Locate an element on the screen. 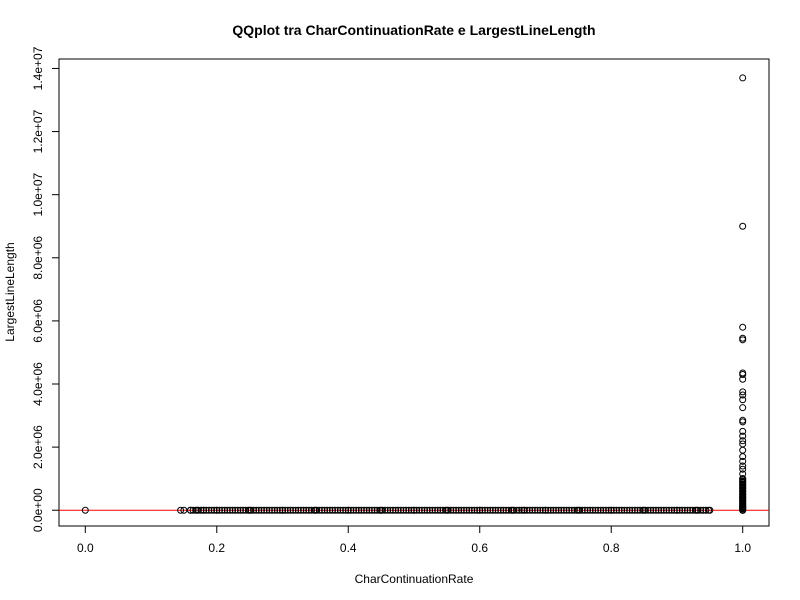 The height and width of the screenshot is (600, 800). x-tick-label: 0.8 is located at coordinates (611, 548).